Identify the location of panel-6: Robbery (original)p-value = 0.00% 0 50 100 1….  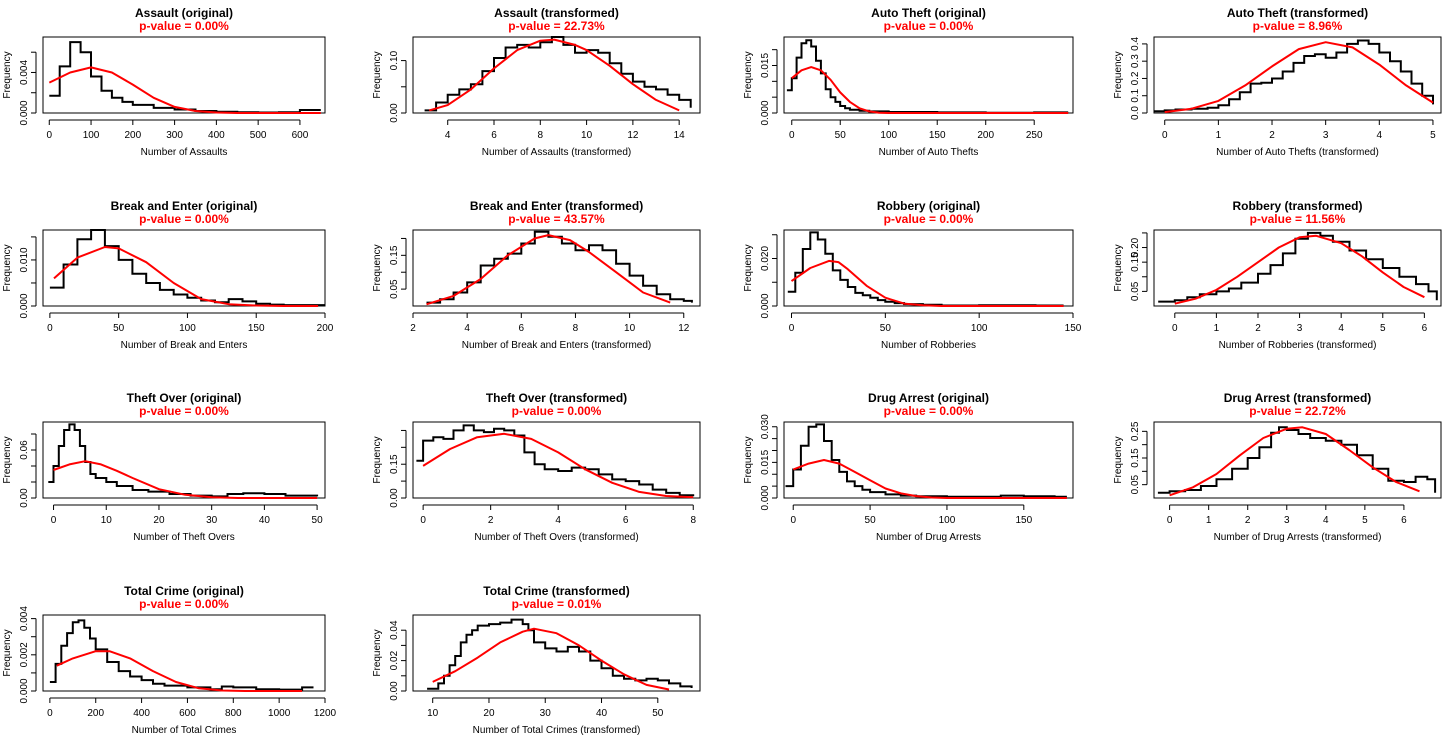
(912, 275).